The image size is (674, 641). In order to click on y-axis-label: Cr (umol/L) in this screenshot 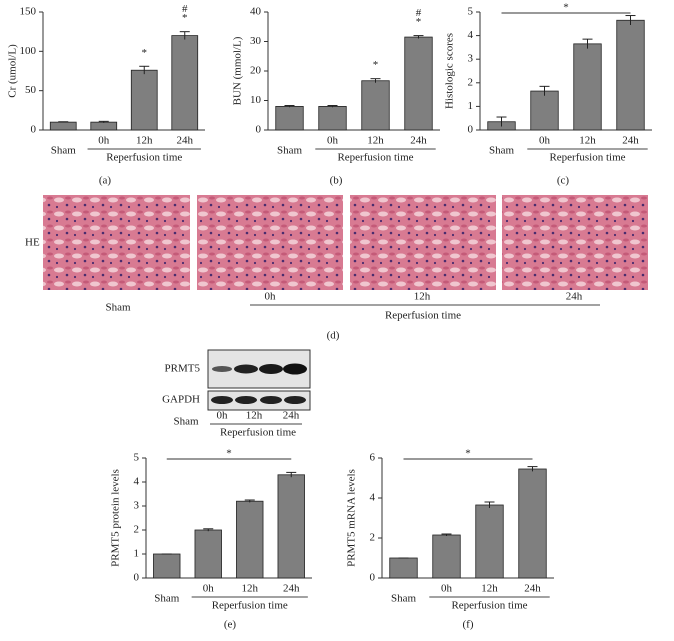, I will do `click(13, 71)`.